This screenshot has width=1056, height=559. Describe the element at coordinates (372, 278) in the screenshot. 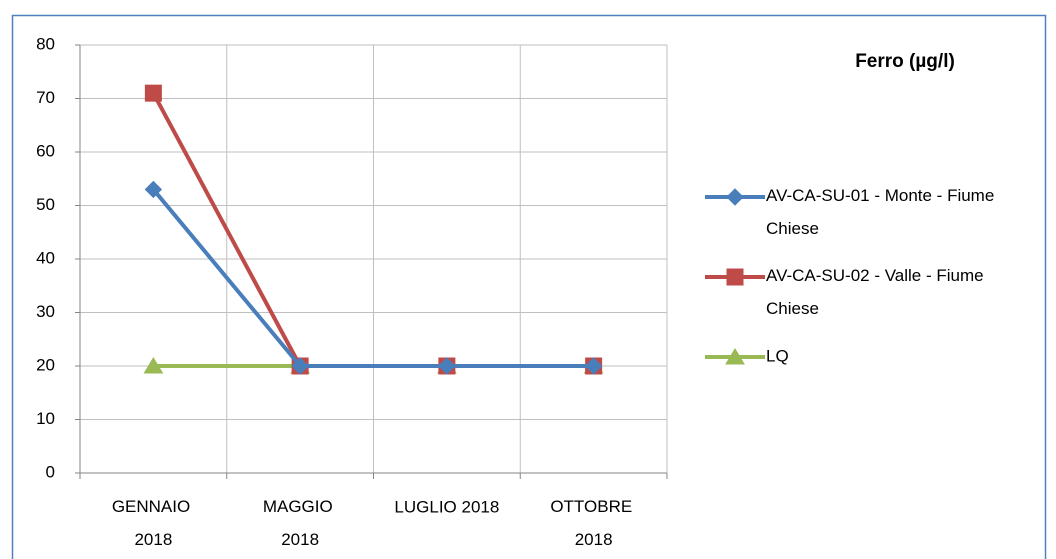

I see `series-line` at that location.